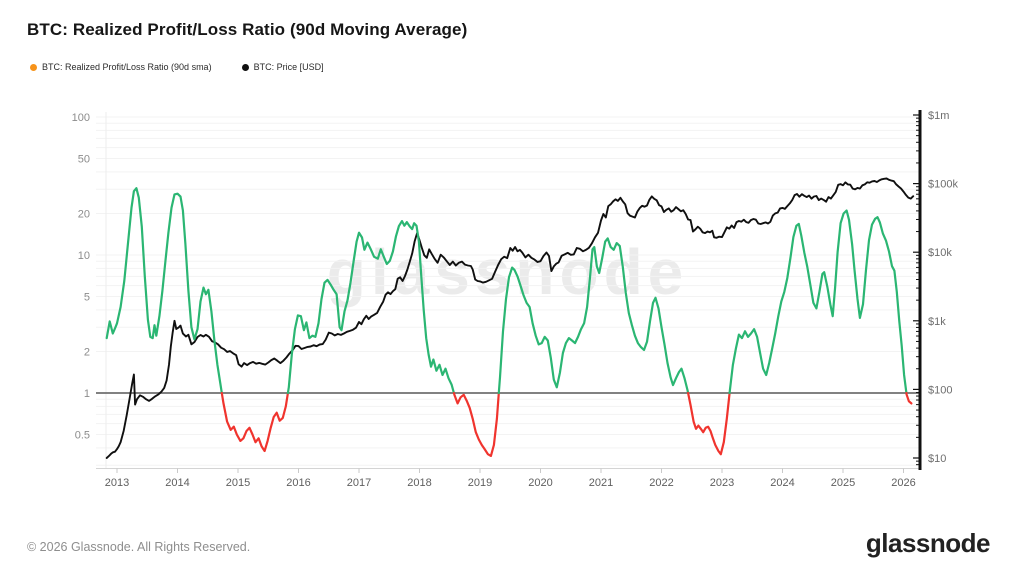 The height and width of the screenshot is (576, 1024). What do you see at coordinates (480, 483) in the screenshot?
I see `x-axis-tick-label: 2019` at bounding box center [480, 483].